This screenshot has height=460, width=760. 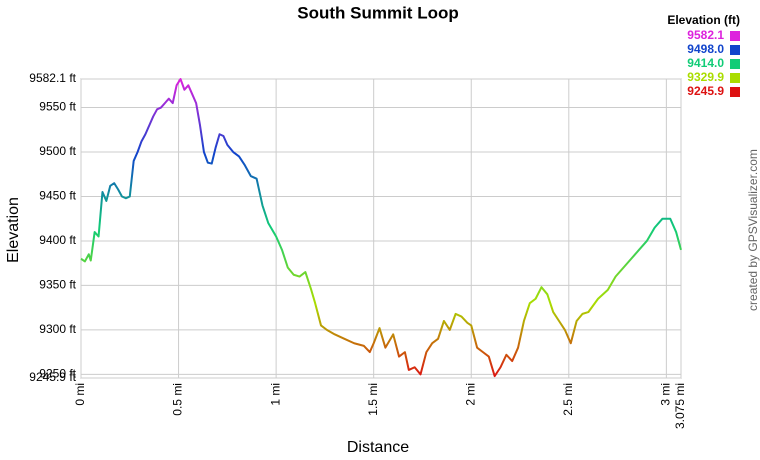 I want to click on y-tick-label: 9500 ft, so click(x=57, y=151).